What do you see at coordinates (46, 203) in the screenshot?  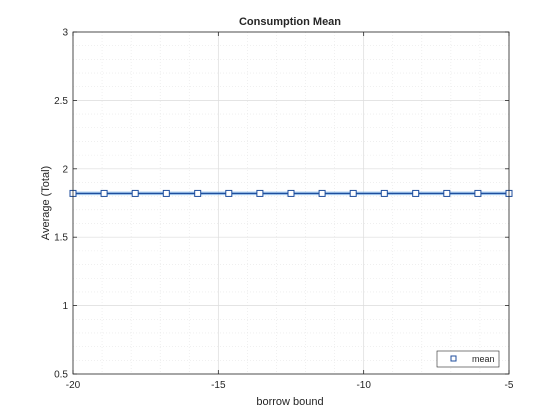 I see `y-axis-label: Average (Total)` at bounding box center [46, 203].